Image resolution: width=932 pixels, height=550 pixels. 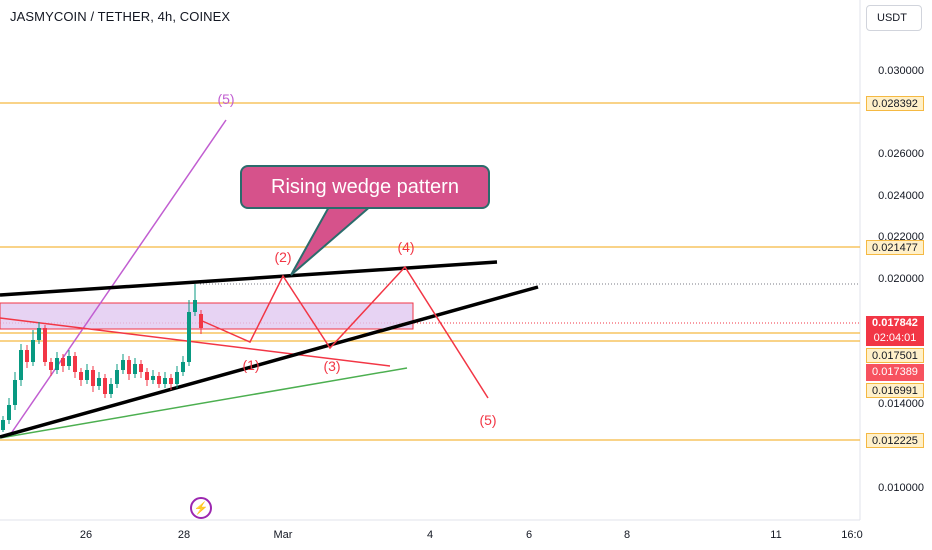 What do you see at coordinates (283, 257) in the screenshot?
I see `wave-label-2: (2)` at bounding box center [283, 257].